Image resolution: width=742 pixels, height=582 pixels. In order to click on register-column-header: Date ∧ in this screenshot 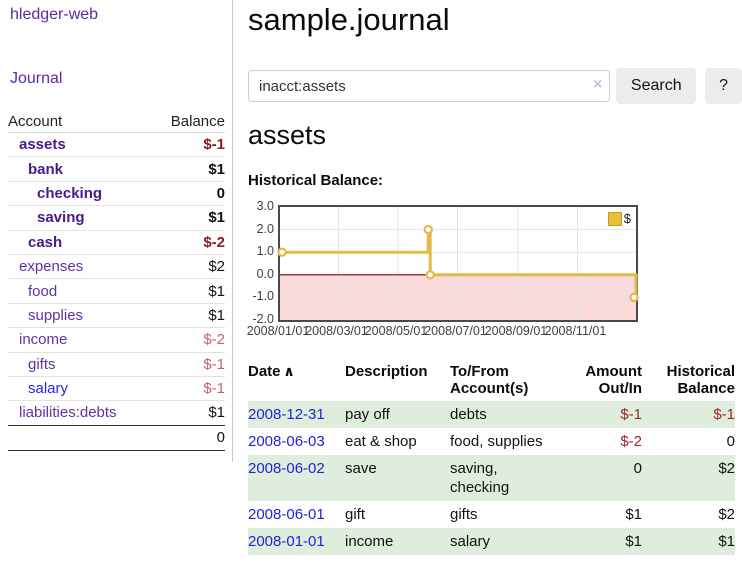, I will do `click(271, 371)`.